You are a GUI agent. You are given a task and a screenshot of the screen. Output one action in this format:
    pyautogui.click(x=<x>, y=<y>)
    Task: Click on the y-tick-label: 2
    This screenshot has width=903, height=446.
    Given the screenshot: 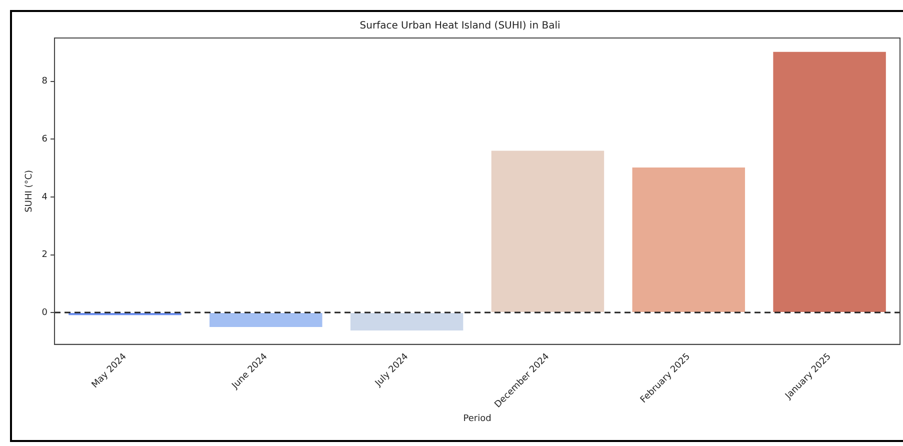 What is the action you would take?
    pyautogui.click(x=45, y=255)
    